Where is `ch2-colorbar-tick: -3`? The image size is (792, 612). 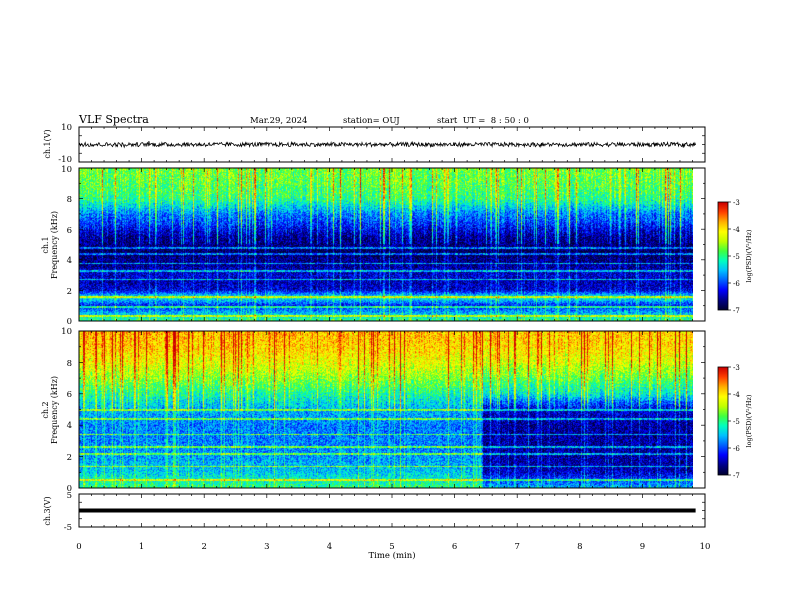 ch2-colorbar-tick: -3 is located at coordinates (736, 368).